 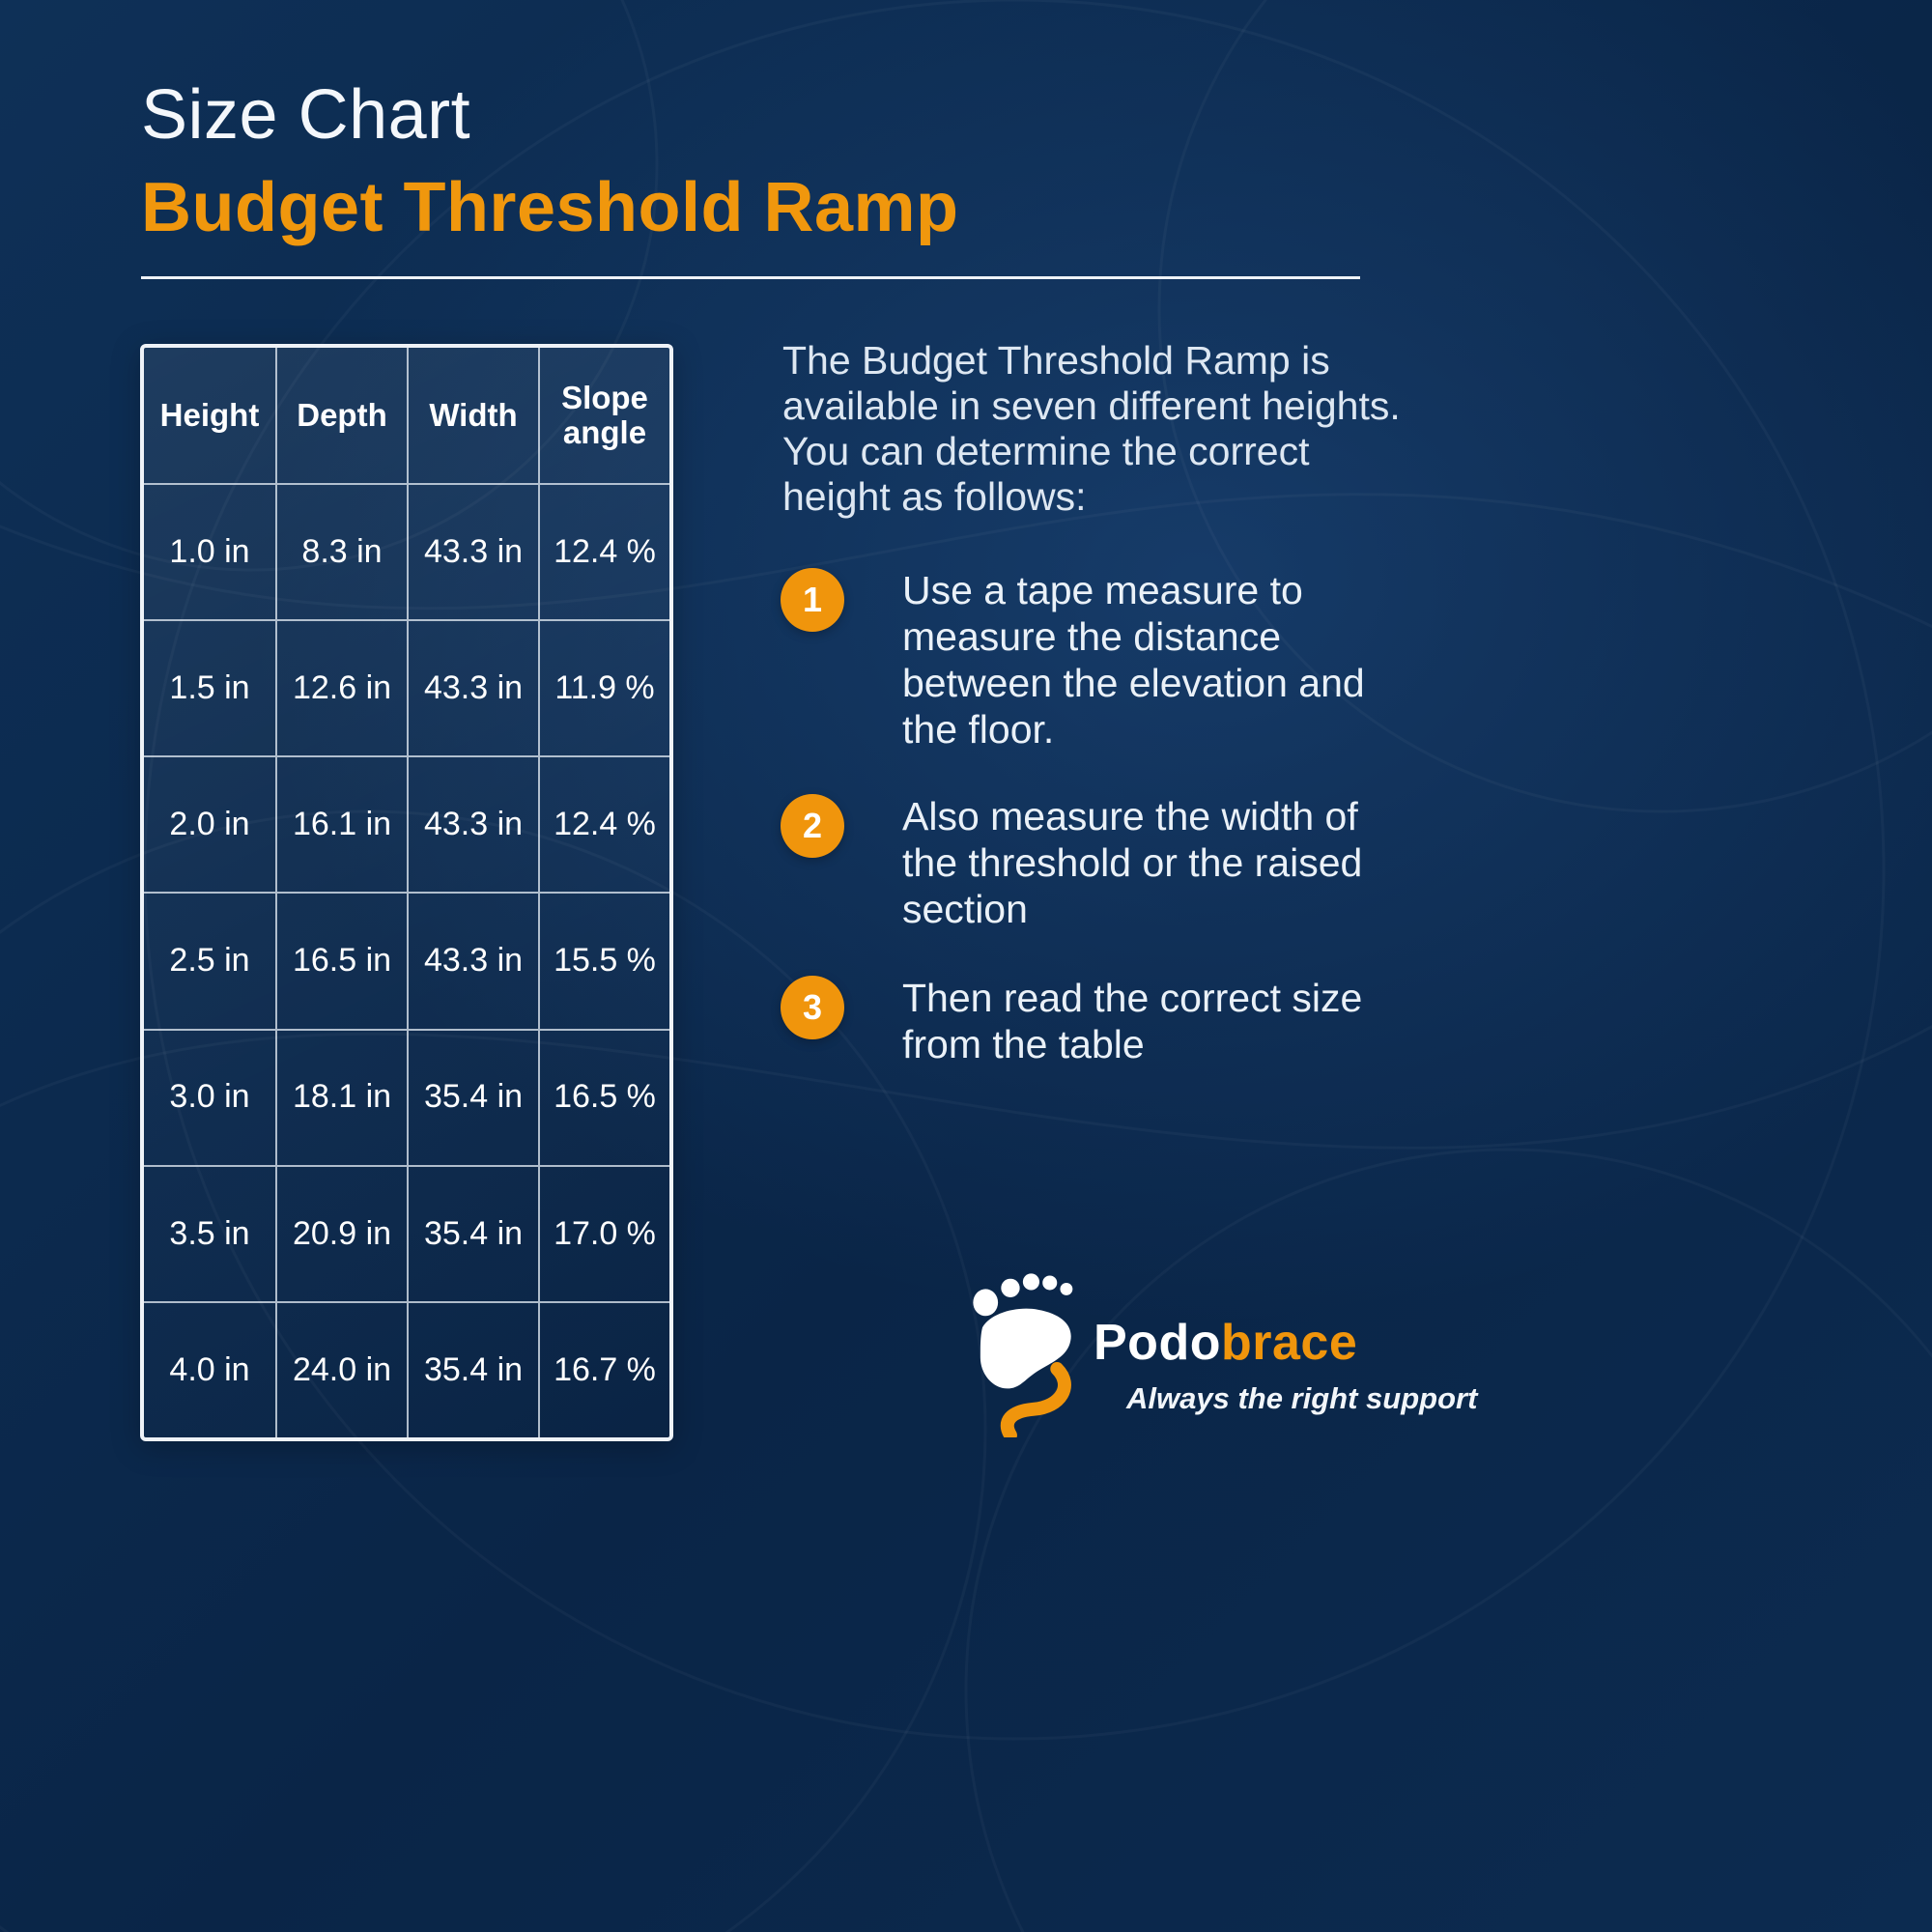 I want to click on column-header-depth: Depth, so click(x=341, y=415).